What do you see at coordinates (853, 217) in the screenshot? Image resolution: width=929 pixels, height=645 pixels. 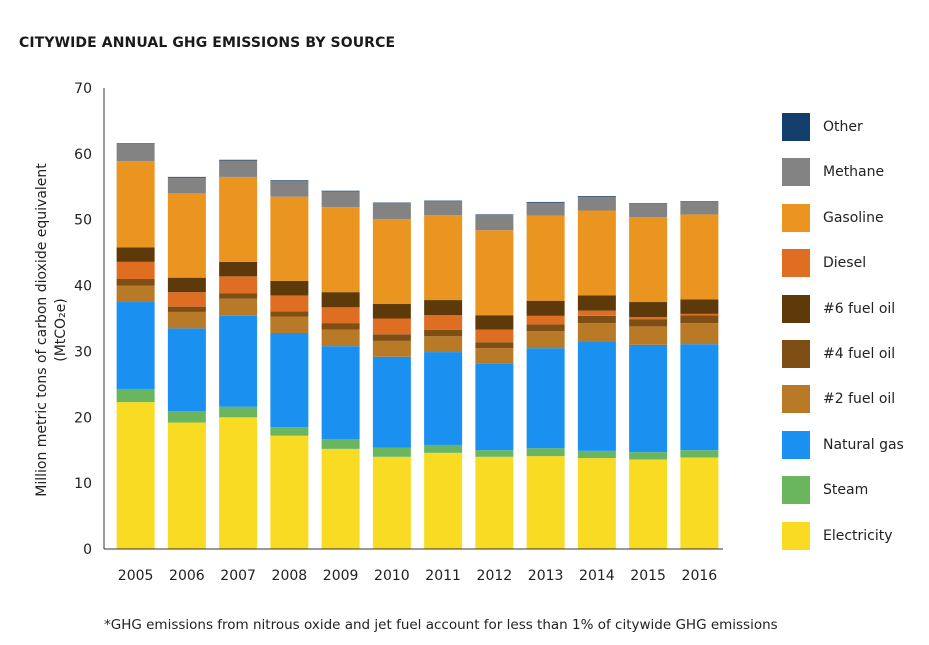 I see `legend-label: Gasoline` at bounding box center [853, 217].